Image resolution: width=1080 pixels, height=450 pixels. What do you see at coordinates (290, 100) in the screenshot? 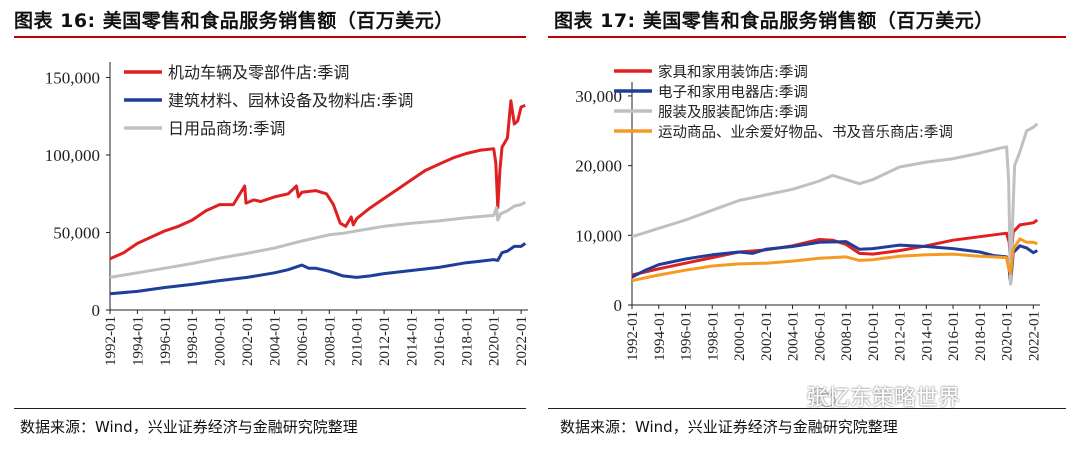
I see `legend-label-16-2: 建筑材料、园林设备及物料店:季调` at bounding box center [290, 100].